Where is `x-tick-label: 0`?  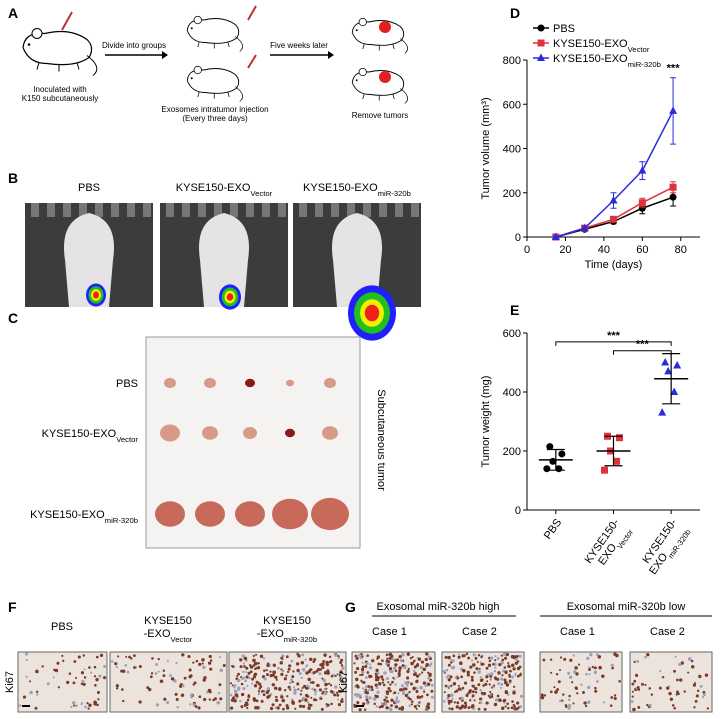 x-tick-label: 0 is located at coordinates (527, 250).